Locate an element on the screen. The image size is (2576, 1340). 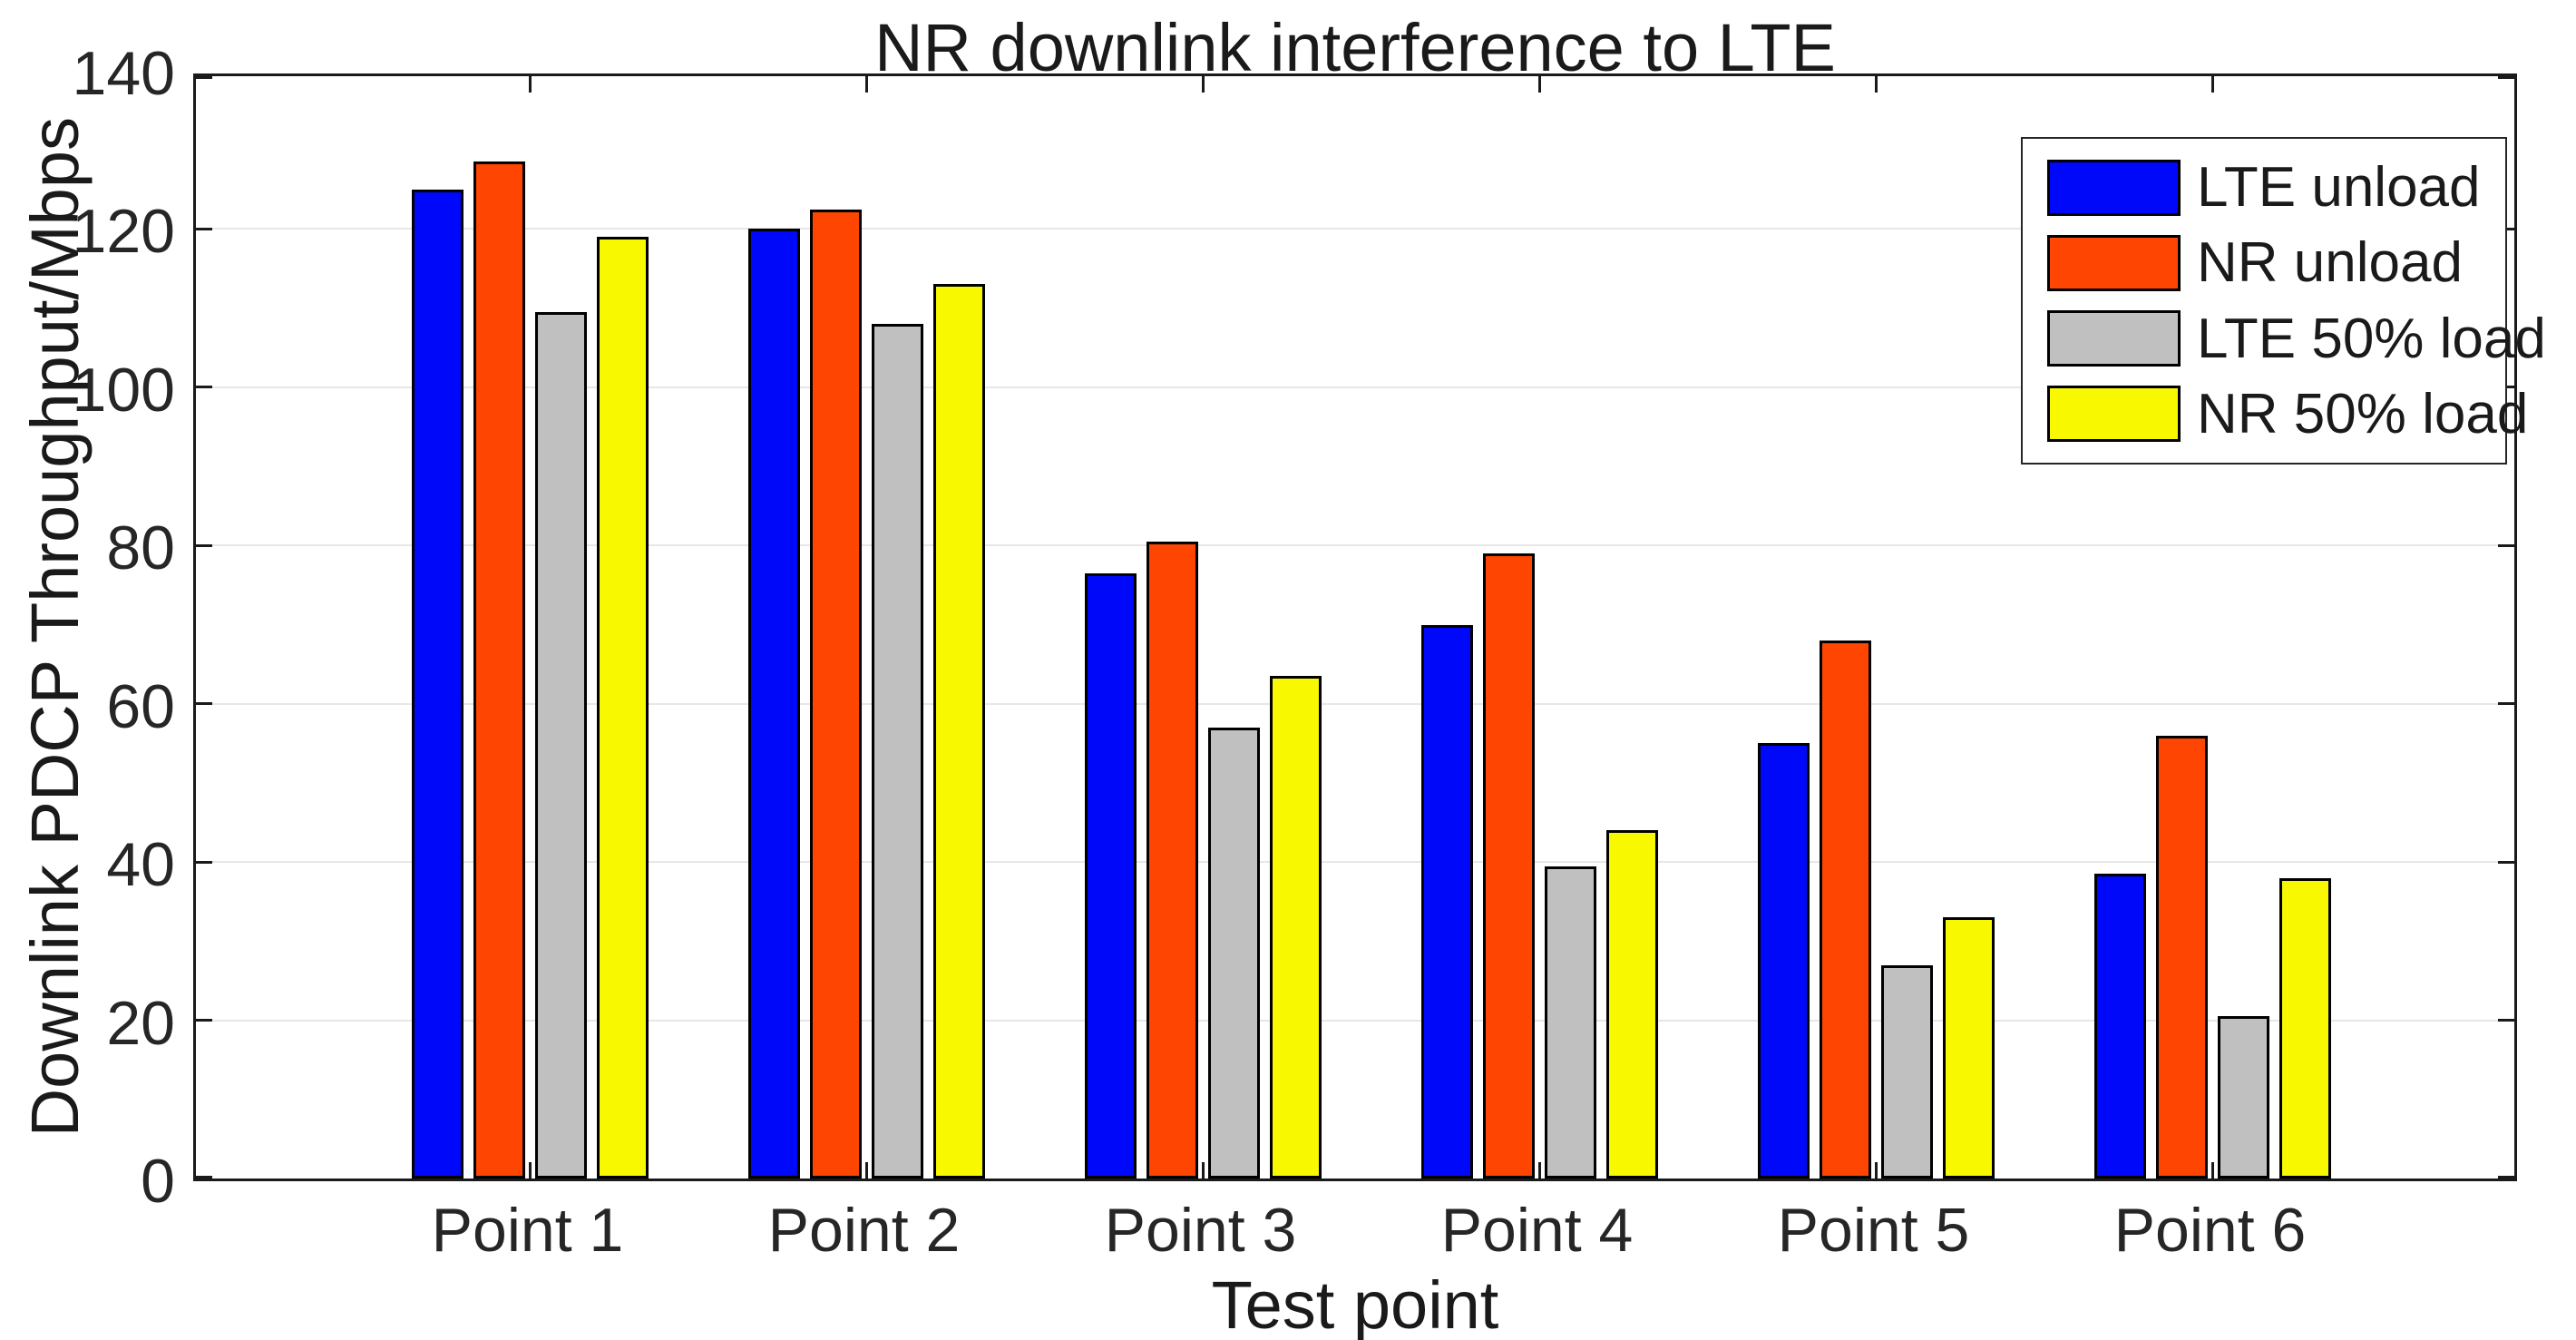
legend-label: LTE unload is located at coordinates (2339, 188).